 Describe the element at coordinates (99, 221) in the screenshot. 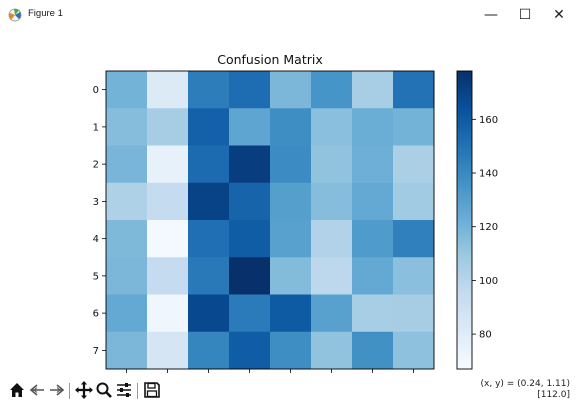

I see `y-axis-ticks: 0 1 2 3 4 5 6 7` at that location.